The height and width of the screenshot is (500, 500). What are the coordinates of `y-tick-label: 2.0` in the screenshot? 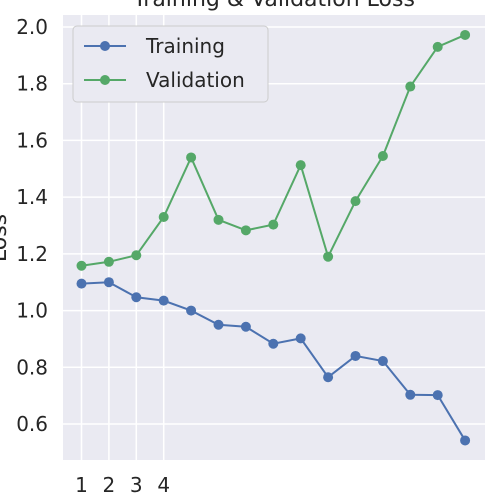 It's located at (32, 27).